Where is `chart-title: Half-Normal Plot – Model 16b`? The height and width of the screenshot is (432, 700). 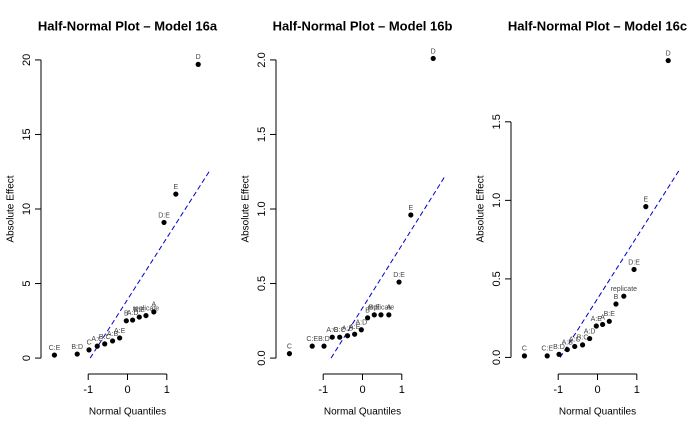
chart-title: Half-Normal Plot – Model 16b is located at coordinates (363, 25).